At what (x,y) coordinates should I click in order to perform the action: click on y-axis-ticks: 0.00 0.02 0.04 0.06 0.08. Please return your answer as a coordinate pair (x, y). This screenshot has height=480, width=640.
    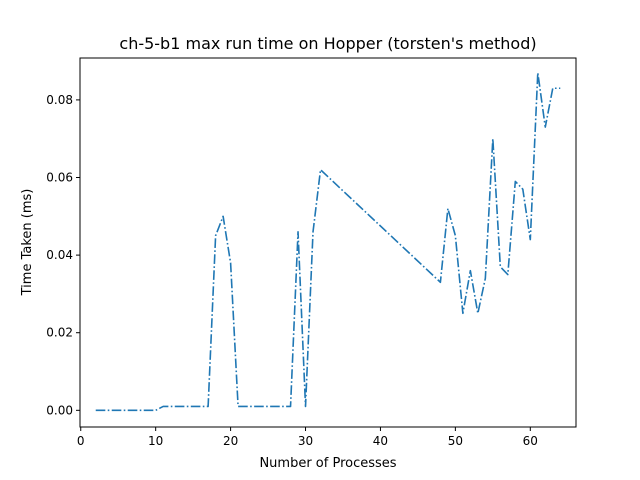
    Looking at the image, I should click on (63, 255).